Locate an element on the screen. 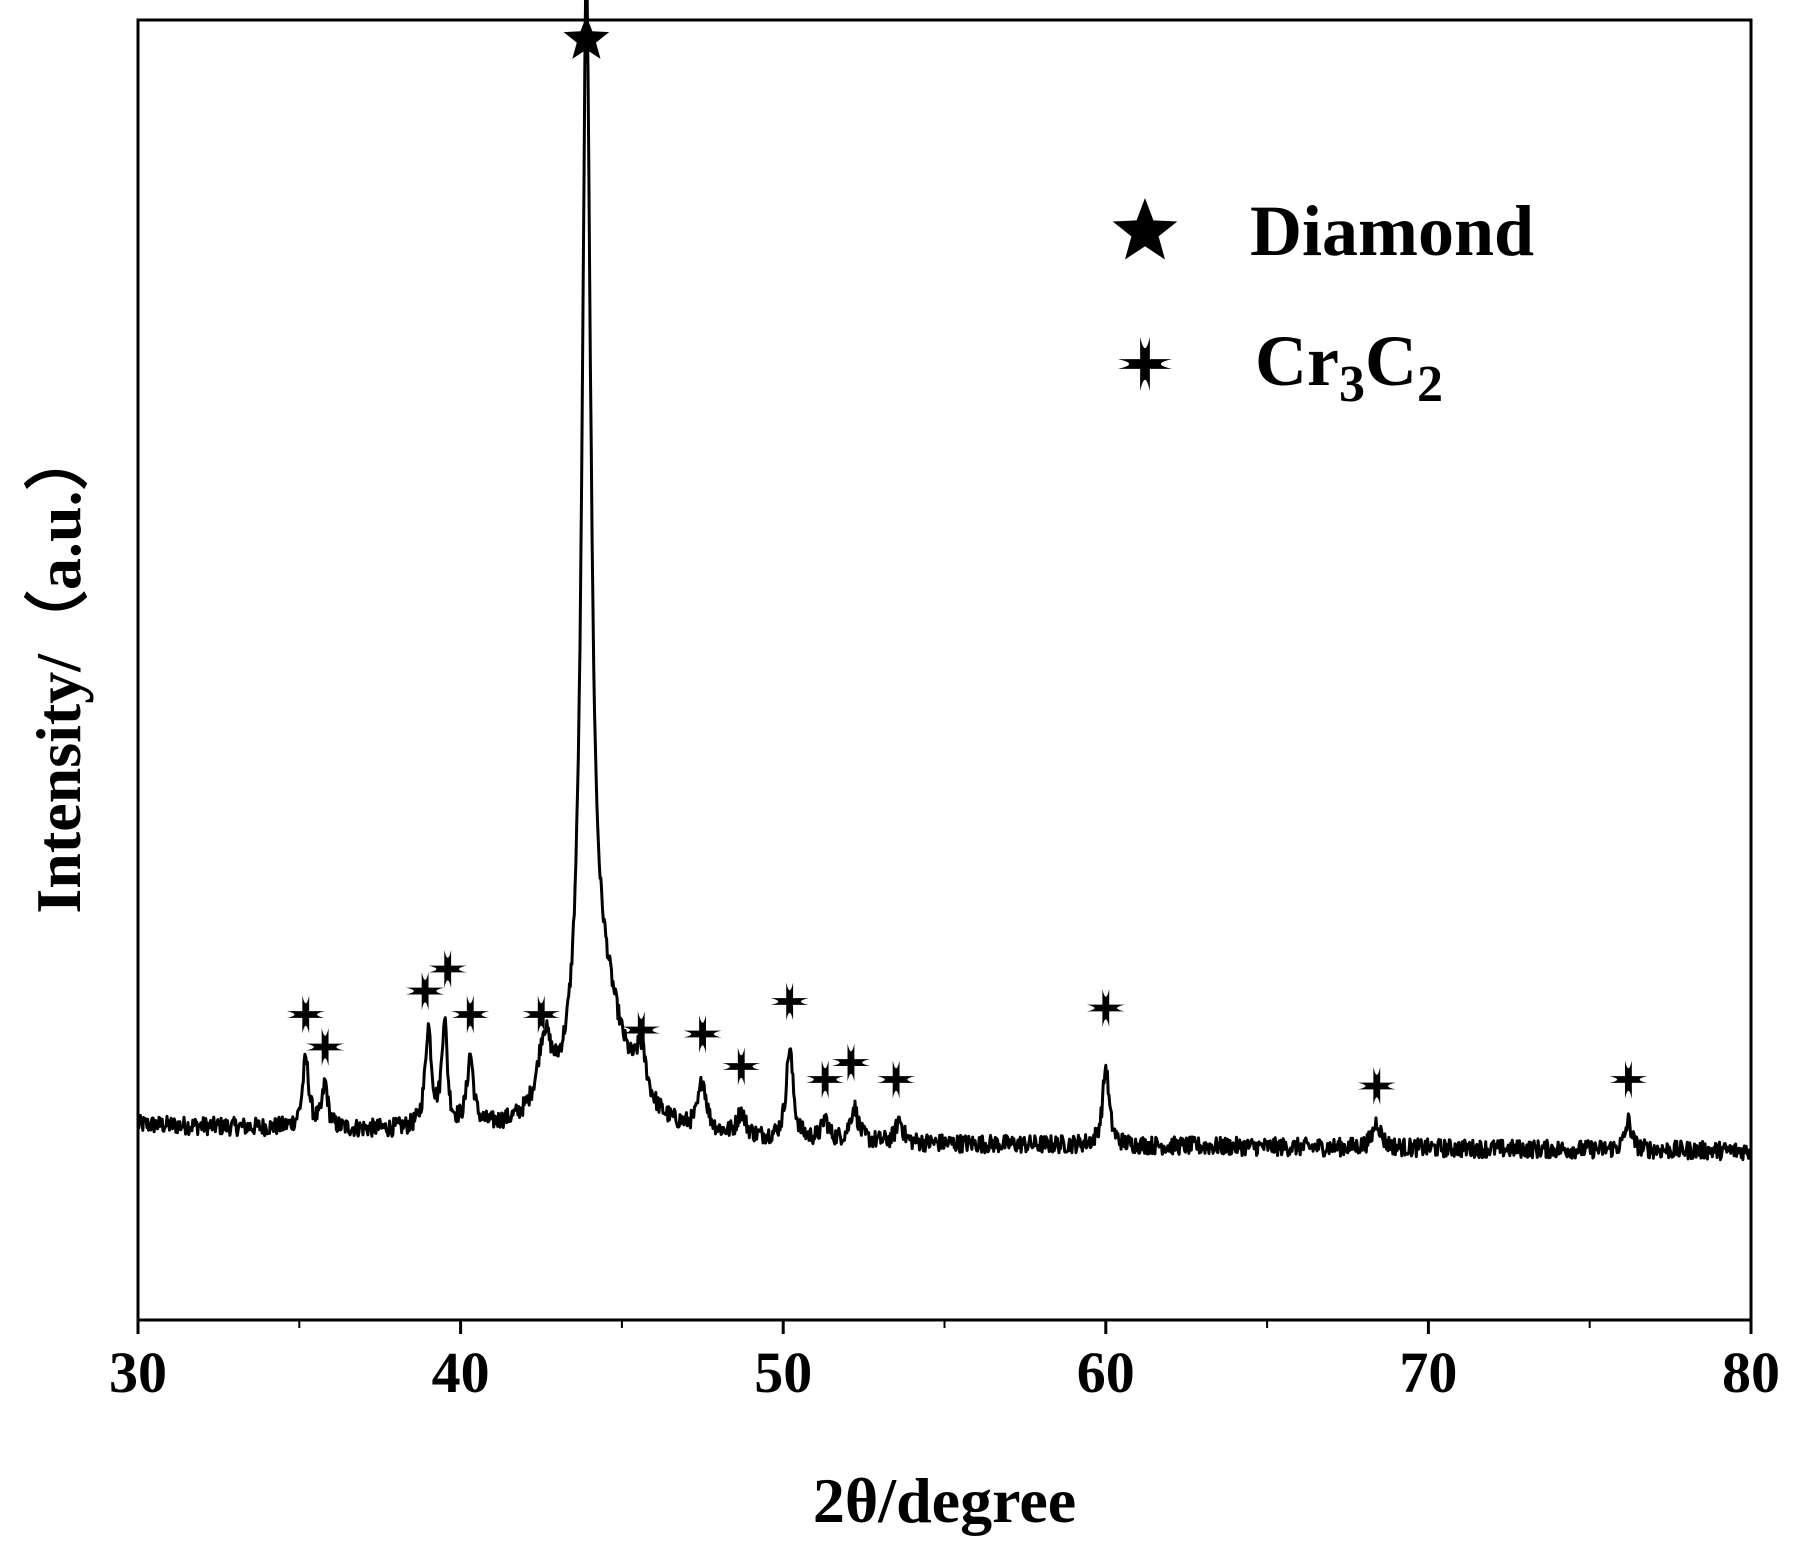 Image resolution: width=1808 pixels, height=1568 pixels. legend-label-cr: Cr is located at coordinates (1297, 361).